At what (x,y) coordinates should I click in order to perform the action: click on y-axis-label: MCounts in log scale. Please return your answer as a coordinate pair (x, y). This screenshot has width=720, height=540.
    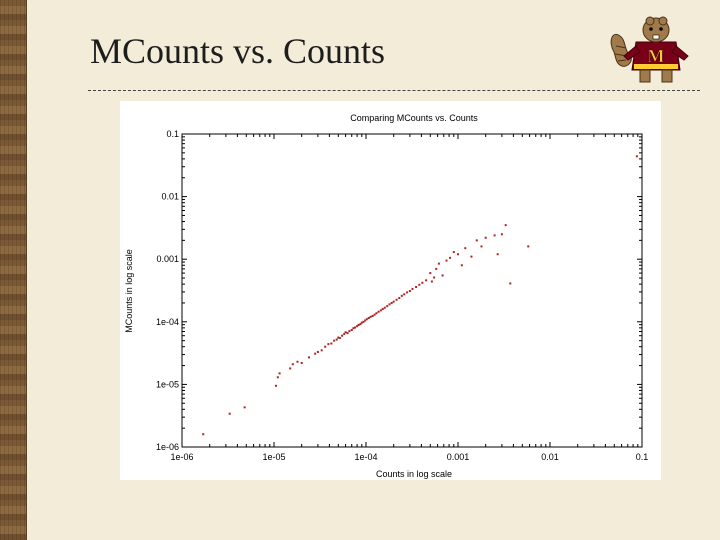
    Looking at the image, I should click on (129, 291).